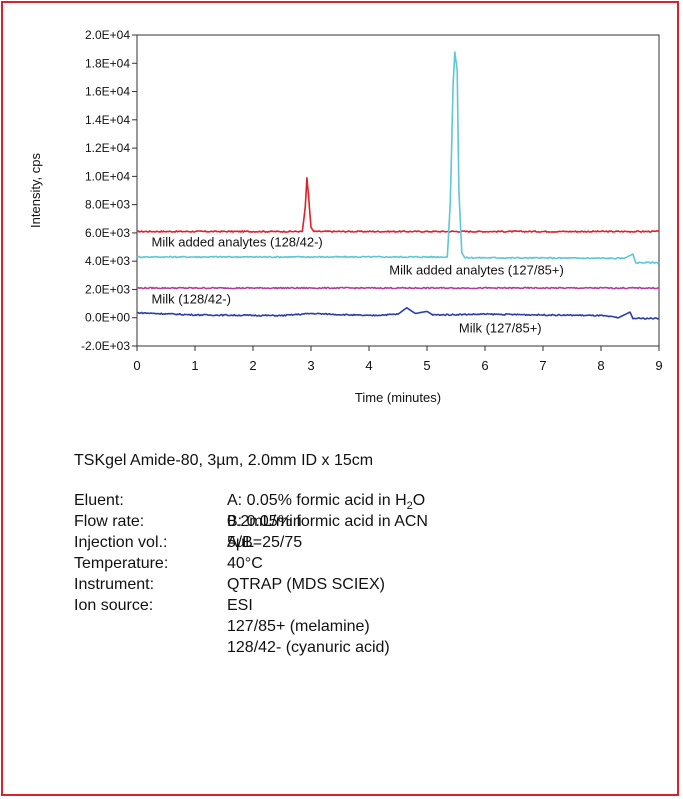 The width and height of the screenshot is (683, 799). Describe the element at coordinates (107, 261) in the screenshot. I see `y-tick-label: 4.0E+03` at that location.